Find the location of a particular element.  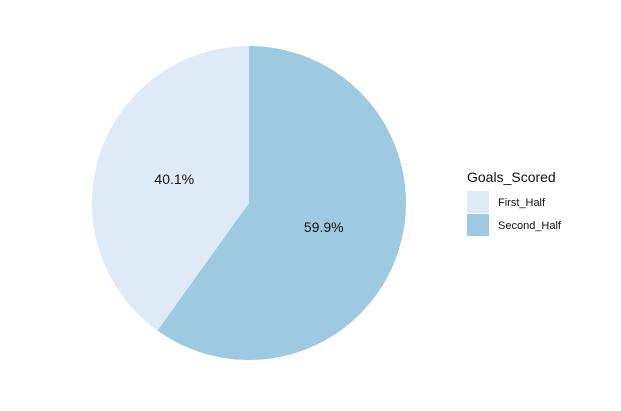

pie-slice-labels: 40.1% 59.9% is located at coordinates (248, 203).